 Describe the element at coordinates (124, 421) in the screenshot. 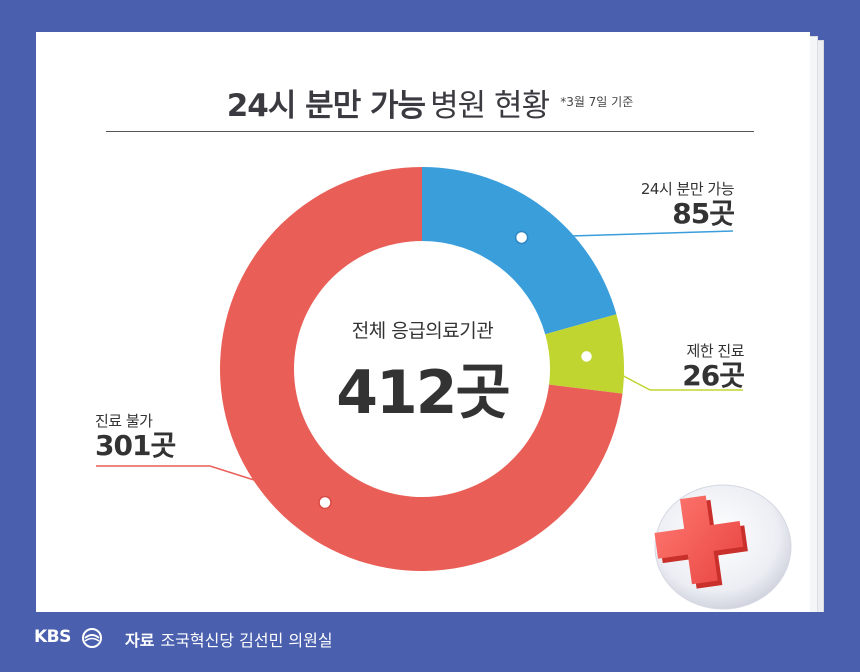

I see `slice-name-unavailable: 진료 불가` at that location.